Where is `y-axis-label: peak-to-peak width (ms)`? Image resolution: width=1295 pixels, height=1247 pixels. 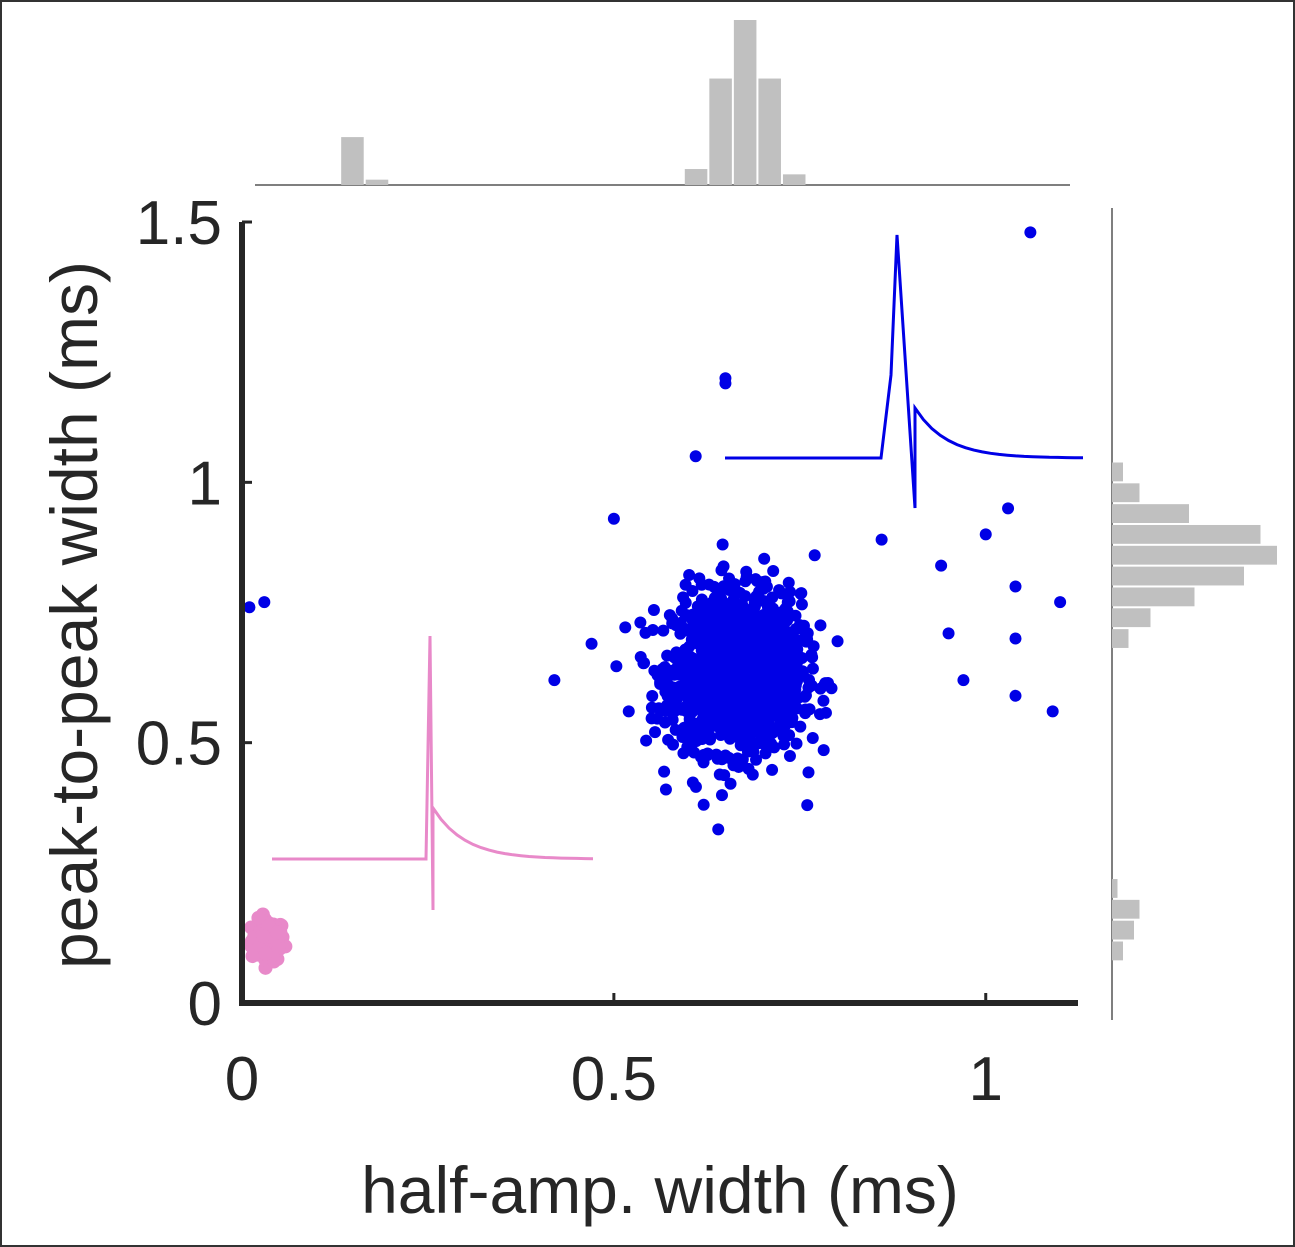
y-axis-label: peak-to-peak width (ms) is located at coordinates (74, 615).